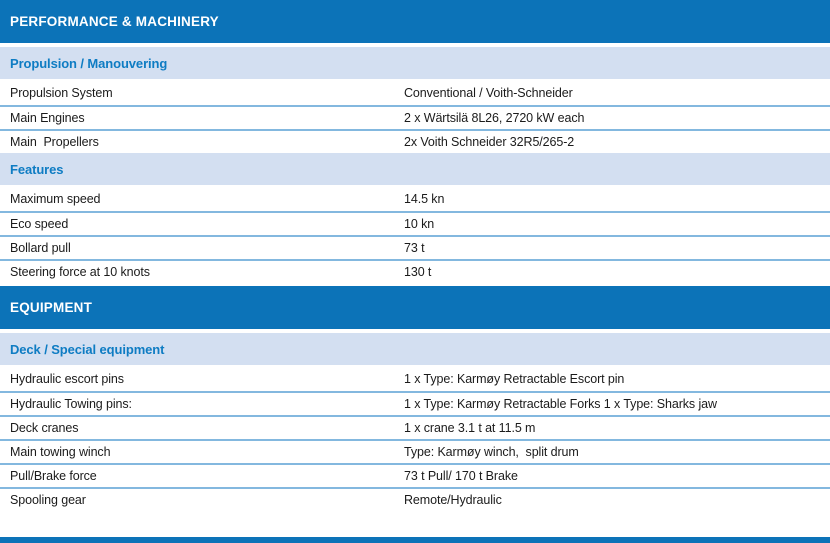 Image resolution: width=830 pixels, height=543 pixels. I want to click on row-label: Hydraulic escort pins, so click(67, 379).